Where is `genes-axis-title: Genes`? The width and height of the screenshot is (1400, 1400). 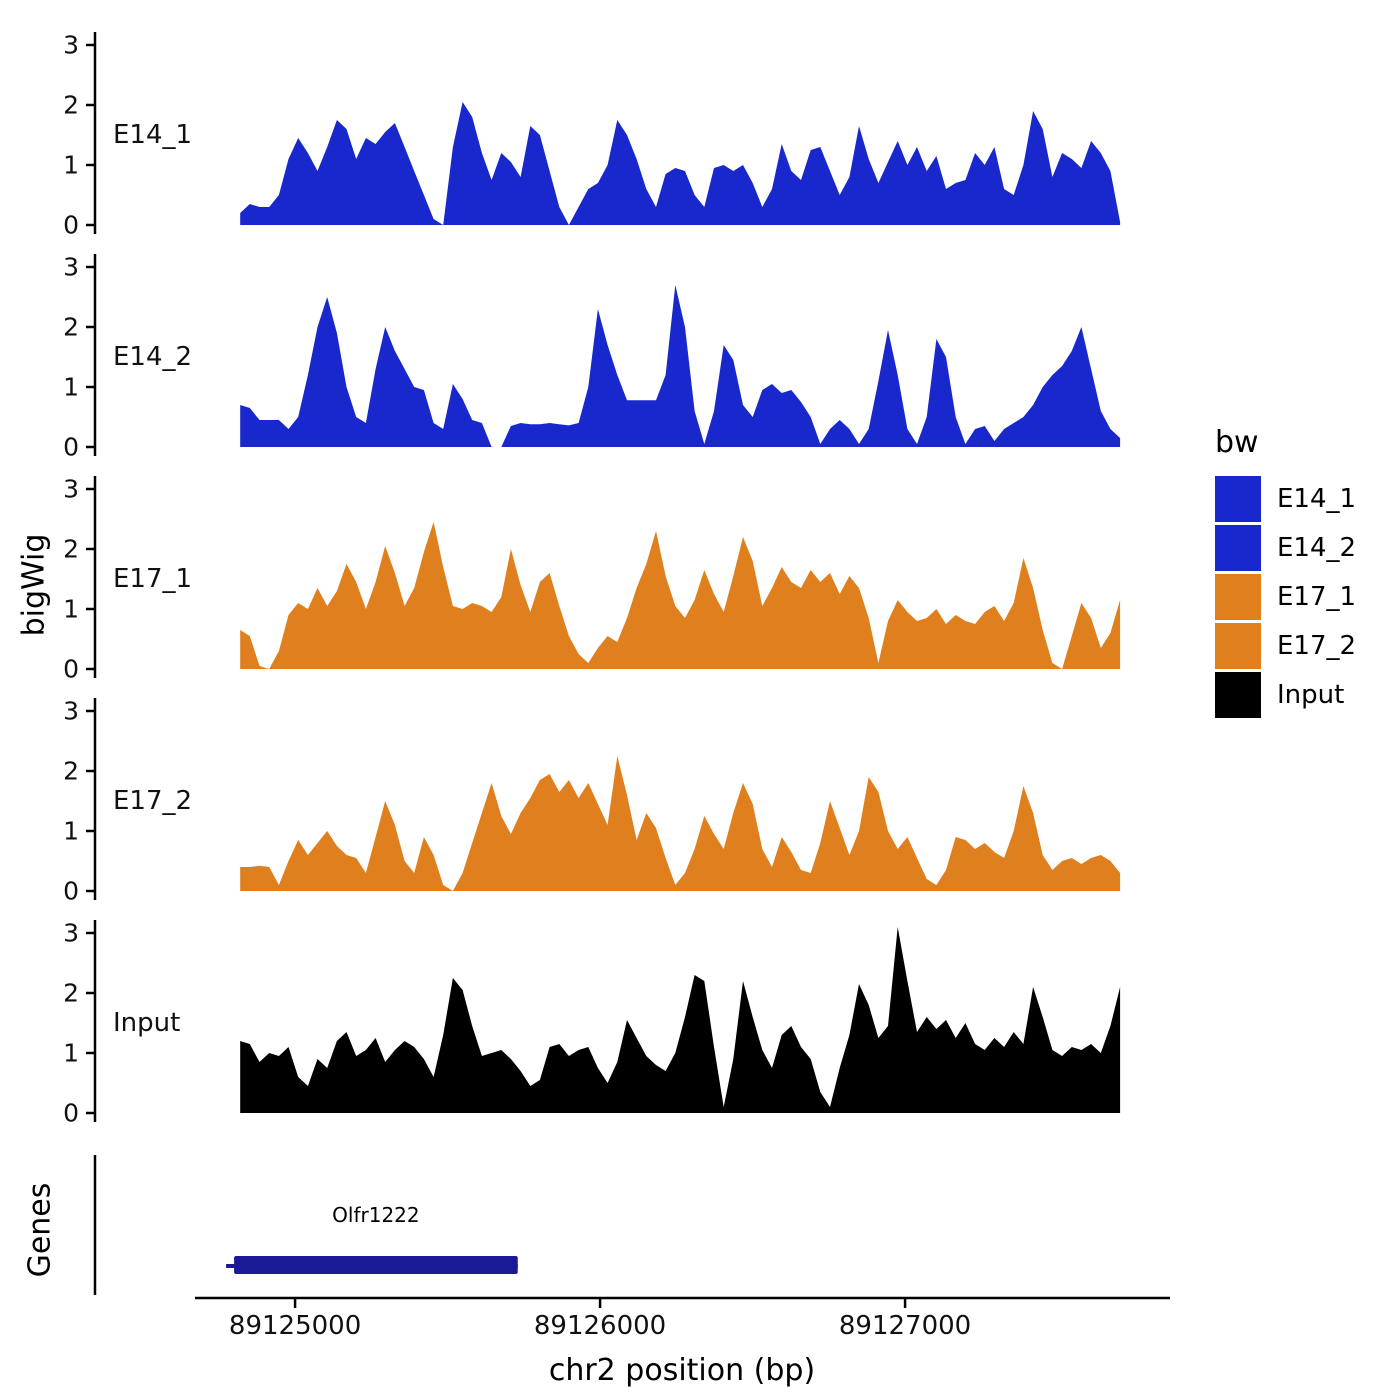 genes-axis-title: Genes is located at coordinates (40, 1230).